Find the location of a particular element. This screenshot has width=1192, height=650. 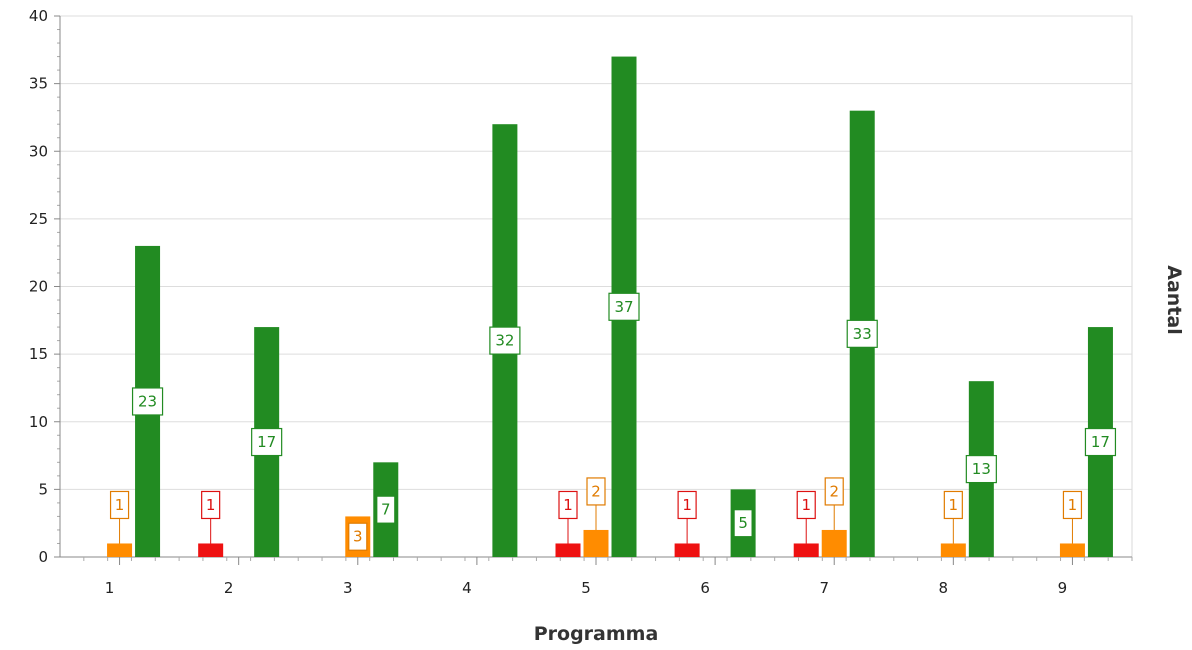

y-tick-label: 5 is located at coordinates (43, 489).